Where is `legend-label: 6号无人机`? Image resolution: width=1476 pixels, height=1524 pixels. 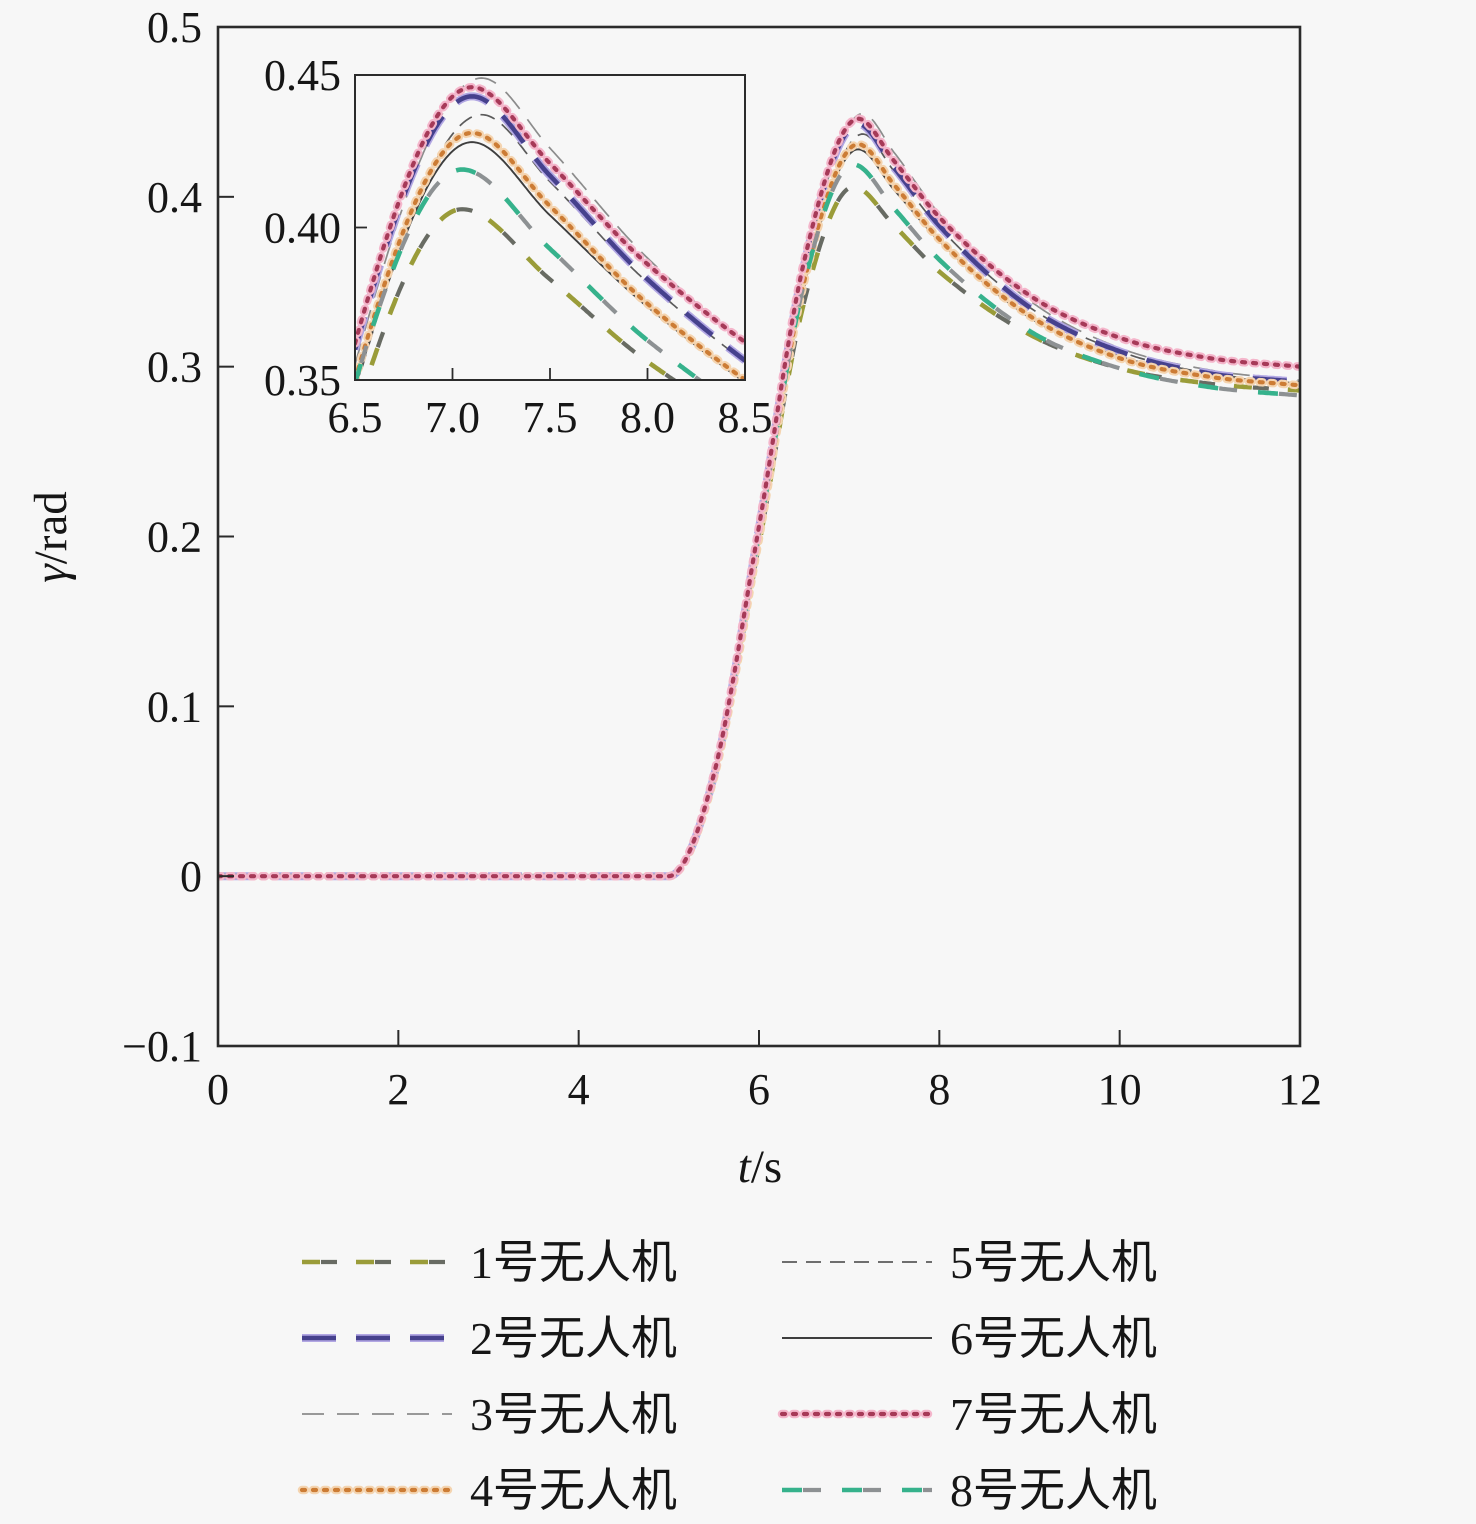 legend-label: 6号无人机 is located at coordinates (1053, 1338).